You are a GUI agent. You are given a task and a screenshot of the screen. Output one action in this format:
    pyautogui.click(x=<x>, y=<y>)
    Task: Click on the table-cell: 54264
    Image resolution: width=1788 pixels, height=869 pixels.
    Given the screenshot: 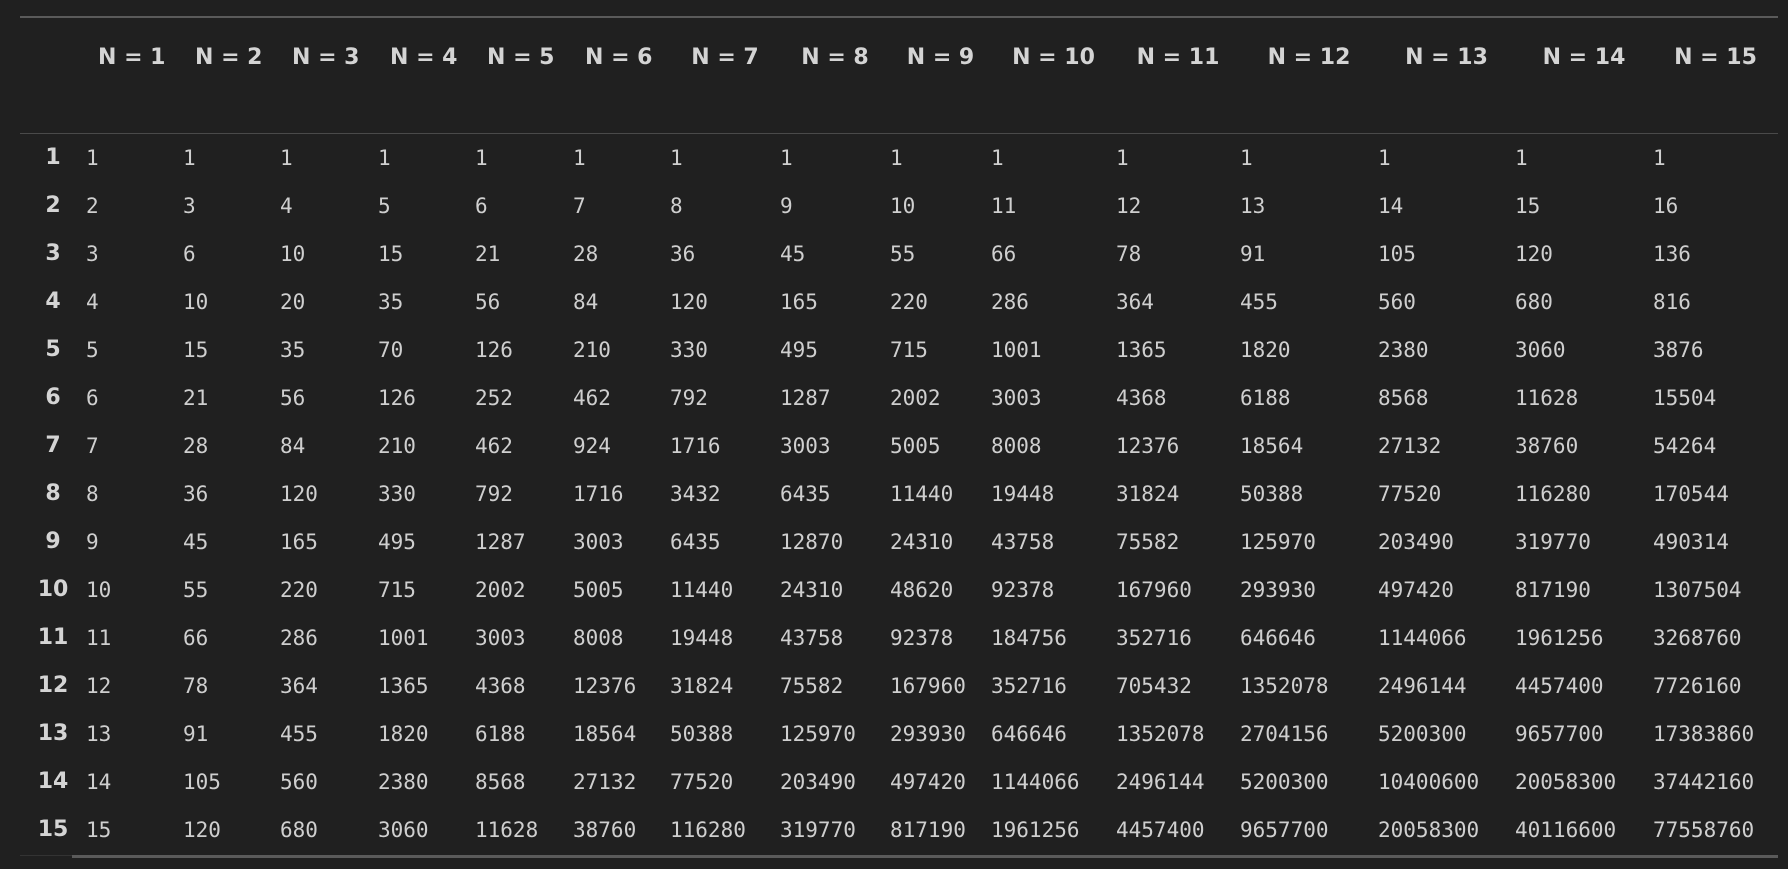 What is the action you would take?
    pyautogui.click(x=1685, y=445)
    